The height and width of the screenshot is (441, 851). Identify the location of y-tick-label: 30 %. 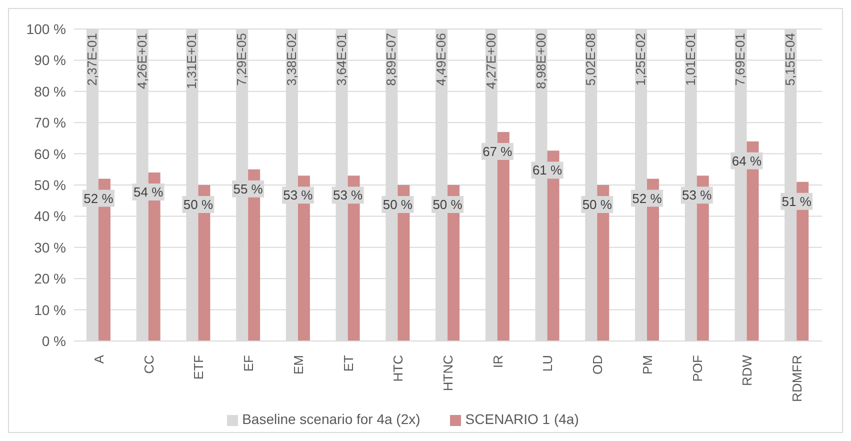
(50, 247).